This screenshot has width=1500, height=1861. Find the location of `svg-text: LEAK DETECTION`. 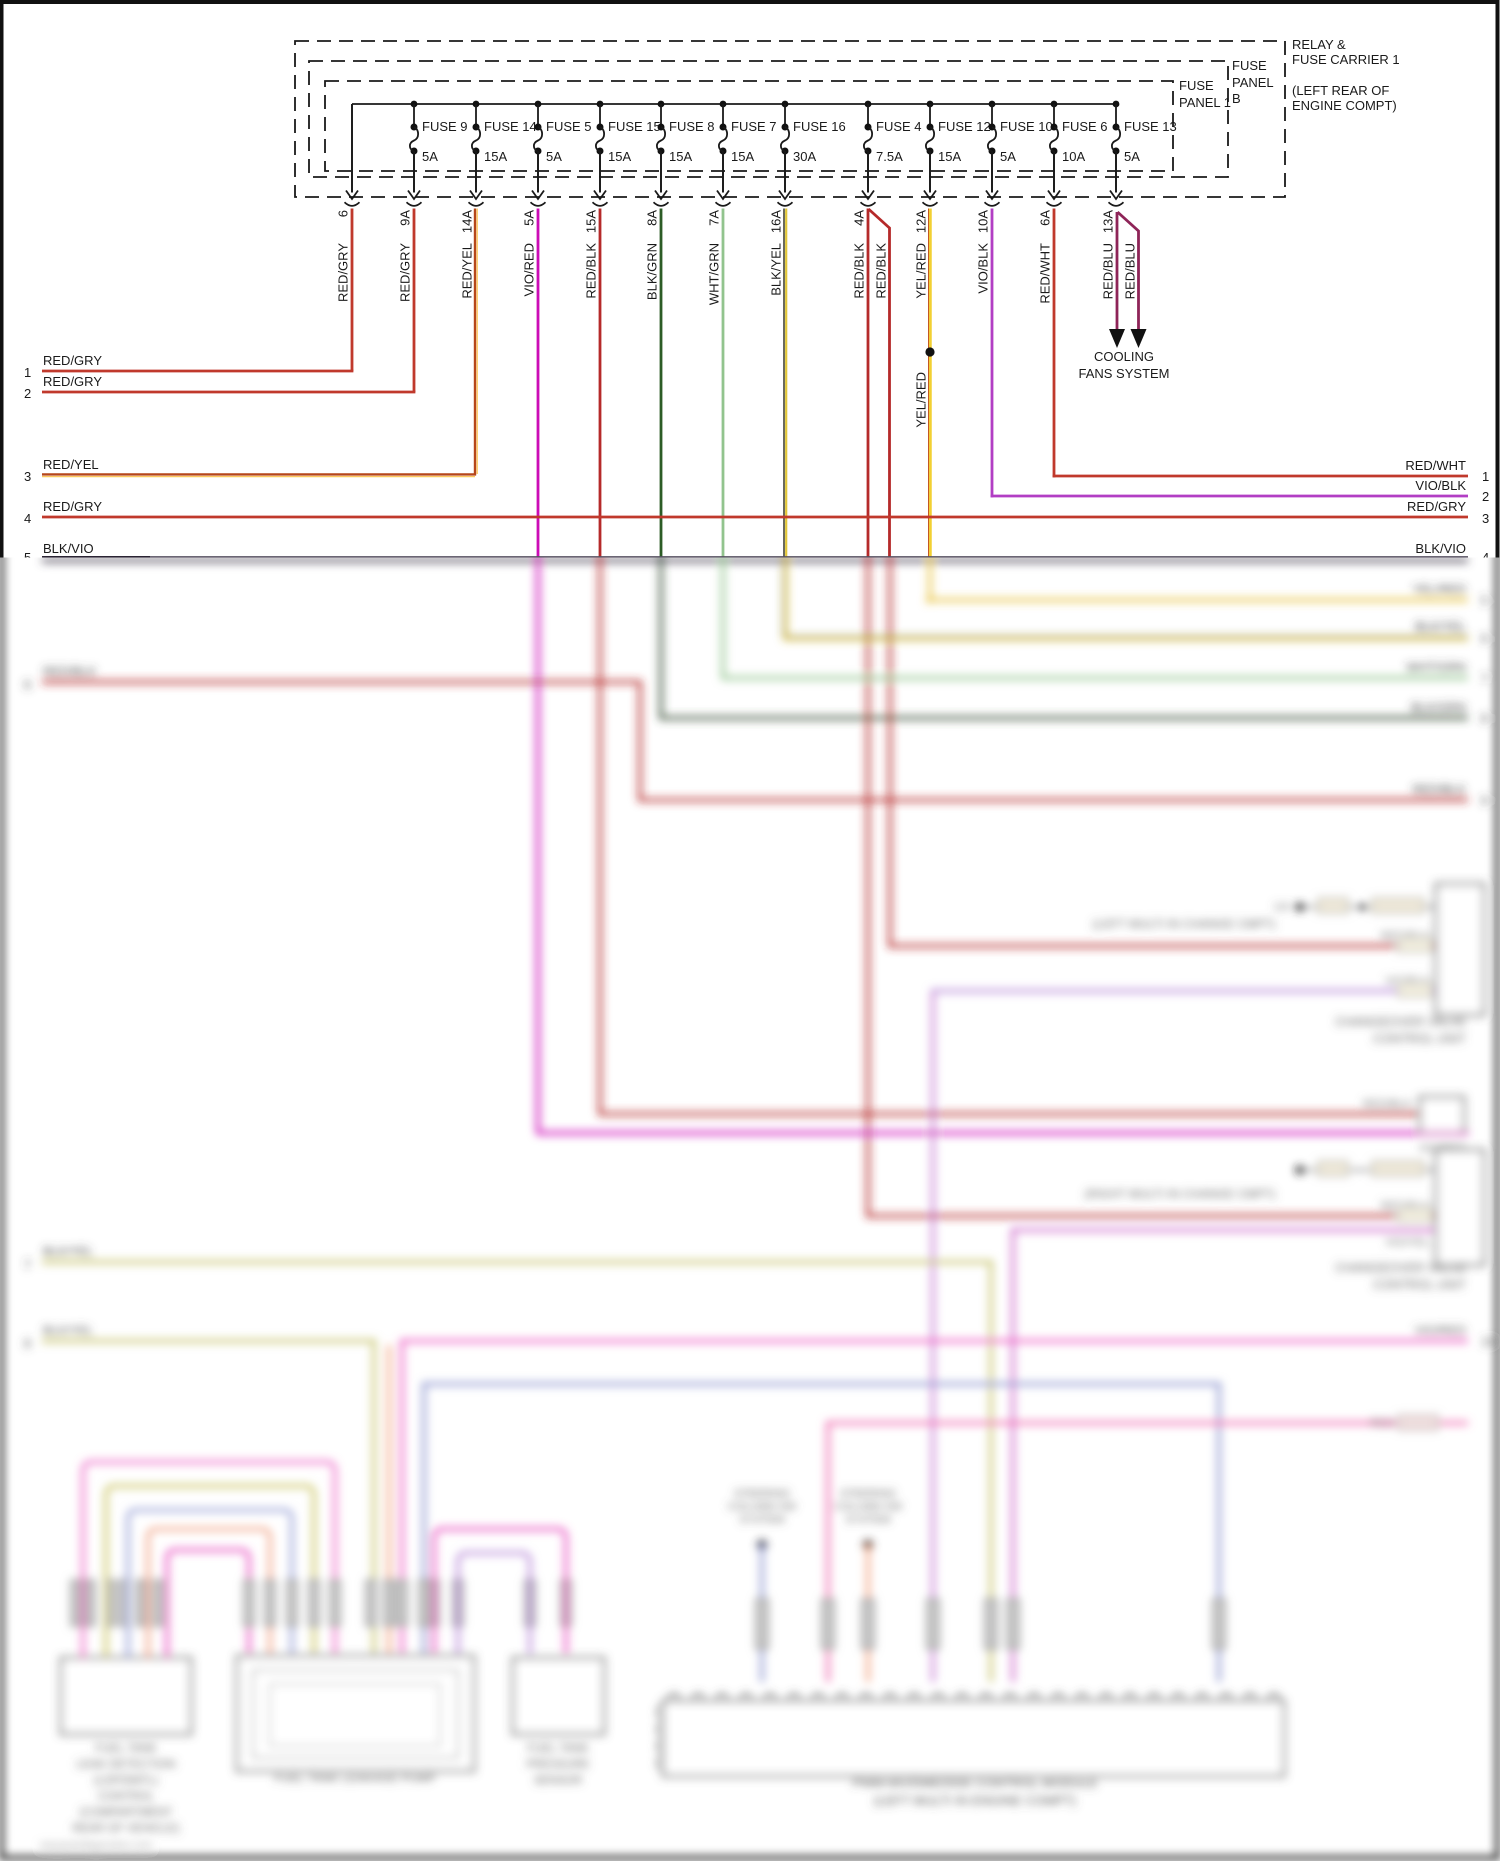

svg-text: LEAK DETECTION is located at coordinates (125, 1765).